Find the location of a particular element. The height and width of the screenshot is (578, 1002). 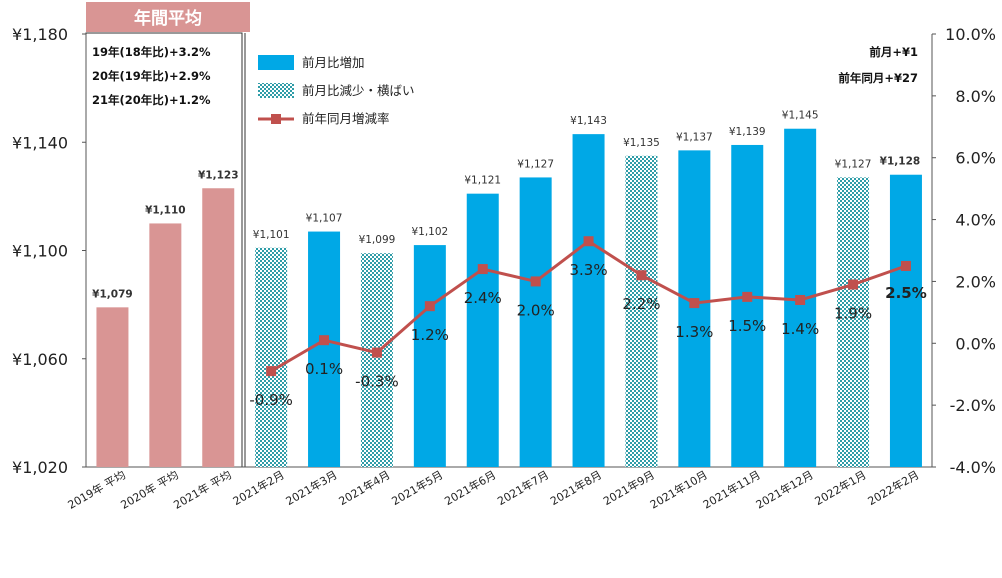

bar-value-label: ¥1,102 is located at coordinates (429, 232).